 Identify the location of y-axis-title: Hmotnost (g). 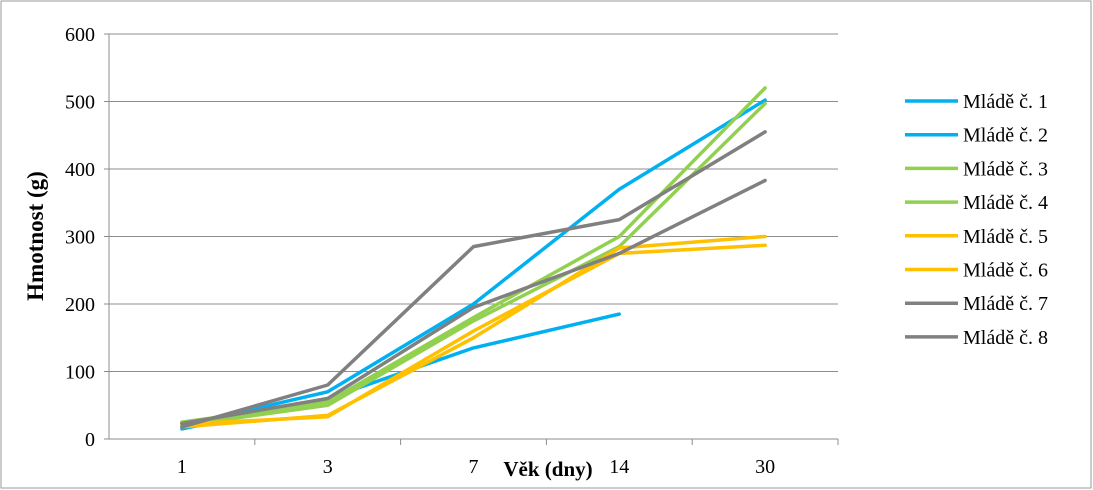
(35, 236).